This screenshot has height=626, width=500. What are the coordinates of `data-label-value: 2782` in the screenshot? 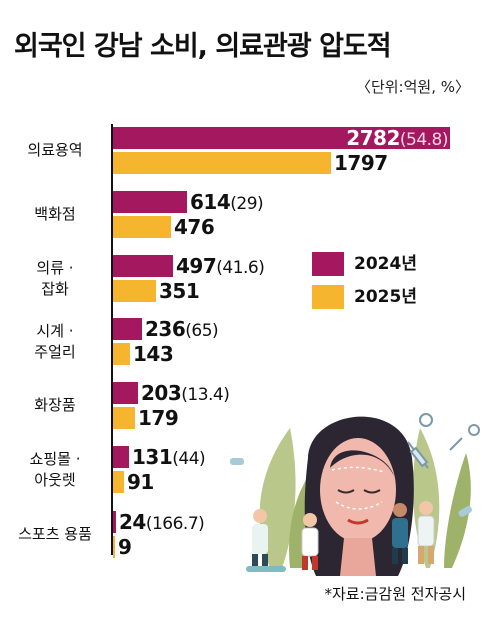 It's located at (373, 138).